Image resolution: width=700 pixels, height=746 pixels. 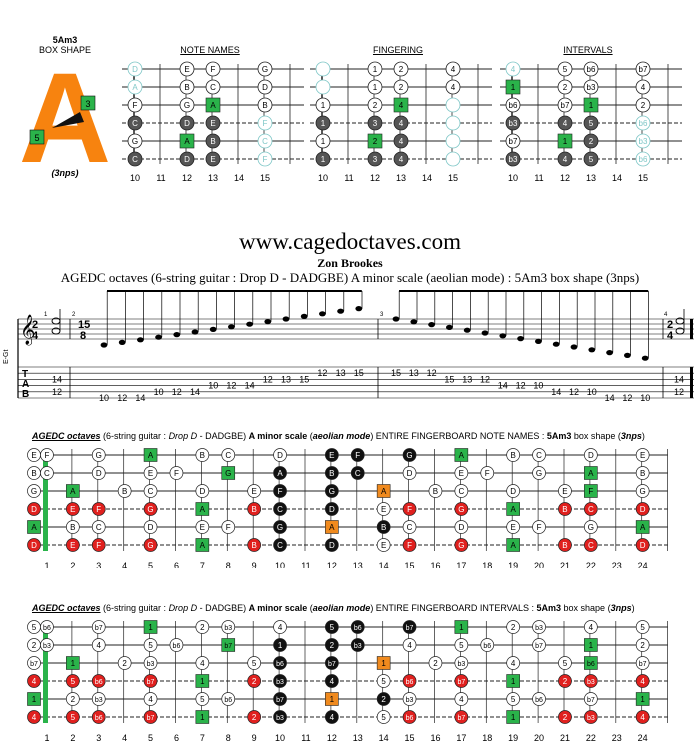 What do you see at coordinates (74, 315) in the screenshot?
I see `measure-number: 2` at bounding box center [74, 315].